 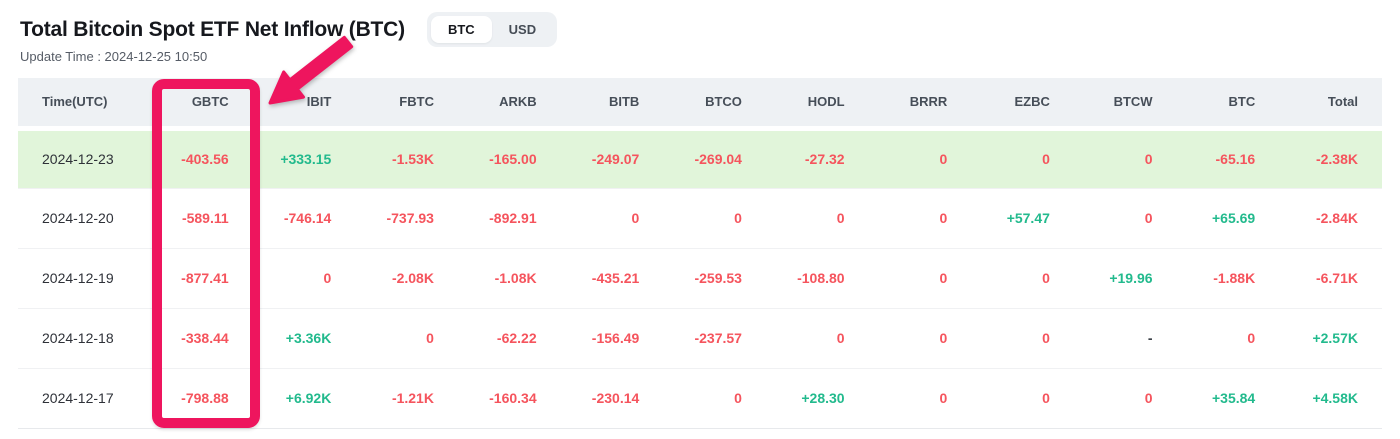 What do you see at coordinates (1228, 104) in the screenshot?
I see `column-header-btc: BTC` at bounding box center [1228, 104].